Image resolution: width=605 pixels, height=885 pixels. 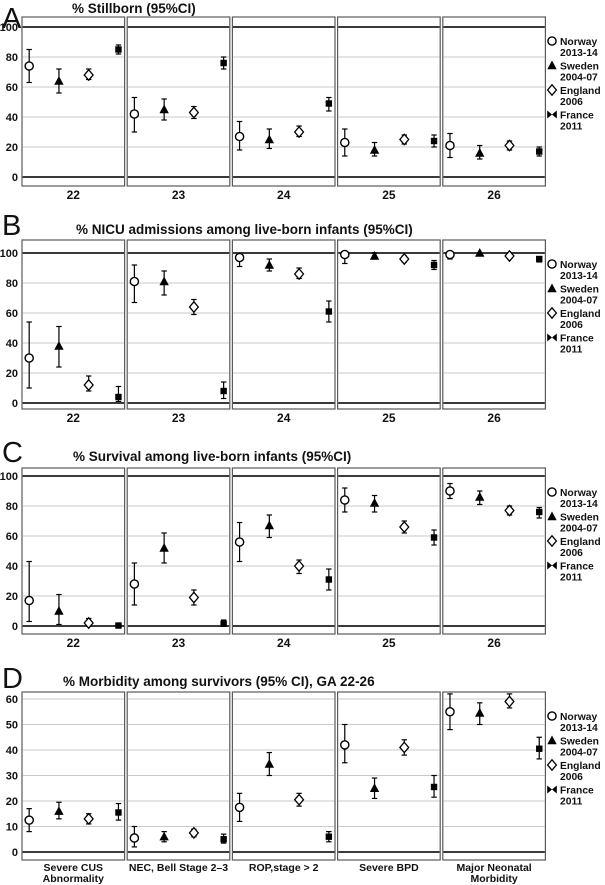 What do you see at coordinates (493, 879) in the screenshot?
I see `x-tick-label: Morbidity` at bounding box center [493, 879].